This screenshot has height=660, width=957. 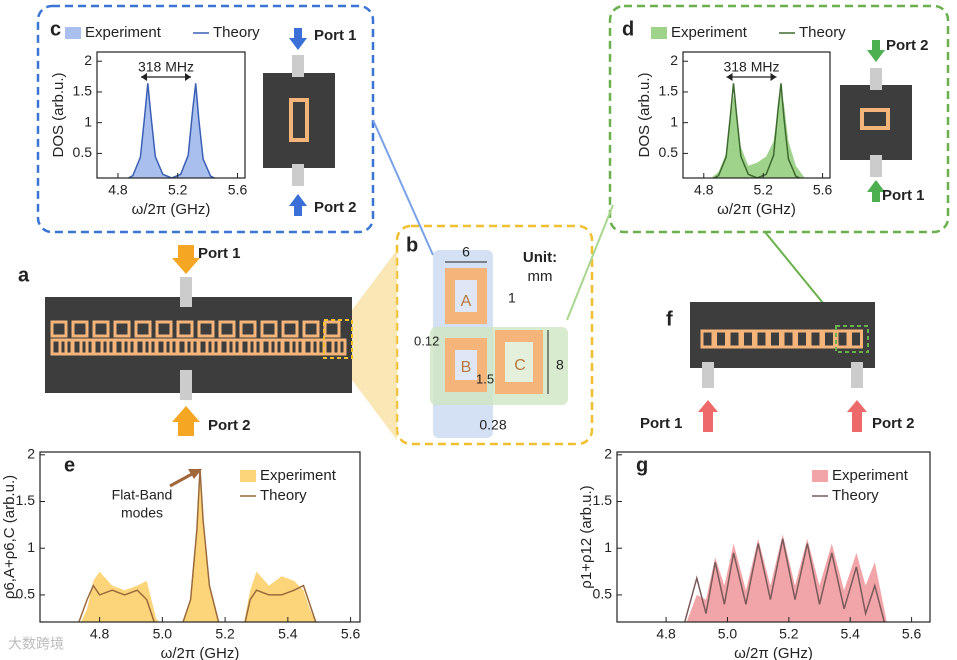 What do you see at coordinates (466, 252) in the screenshot?
I see `dim-label: 6` at bounding box center [466, 252].